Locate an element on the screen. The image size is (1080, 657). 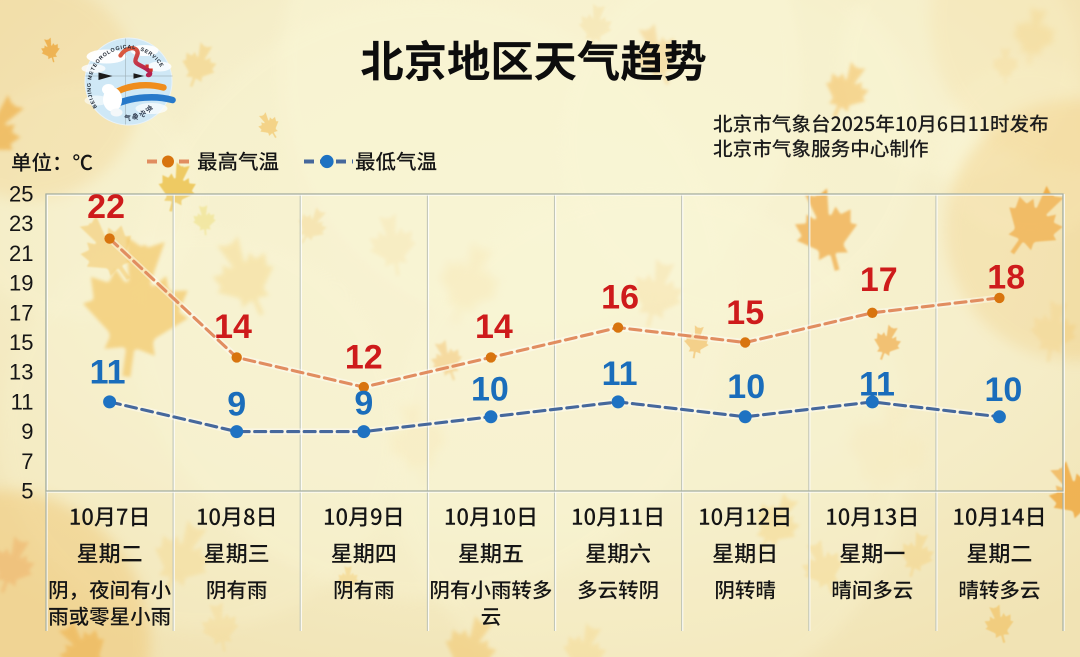
svg-text: 16 is located at coordinates (620, 298).